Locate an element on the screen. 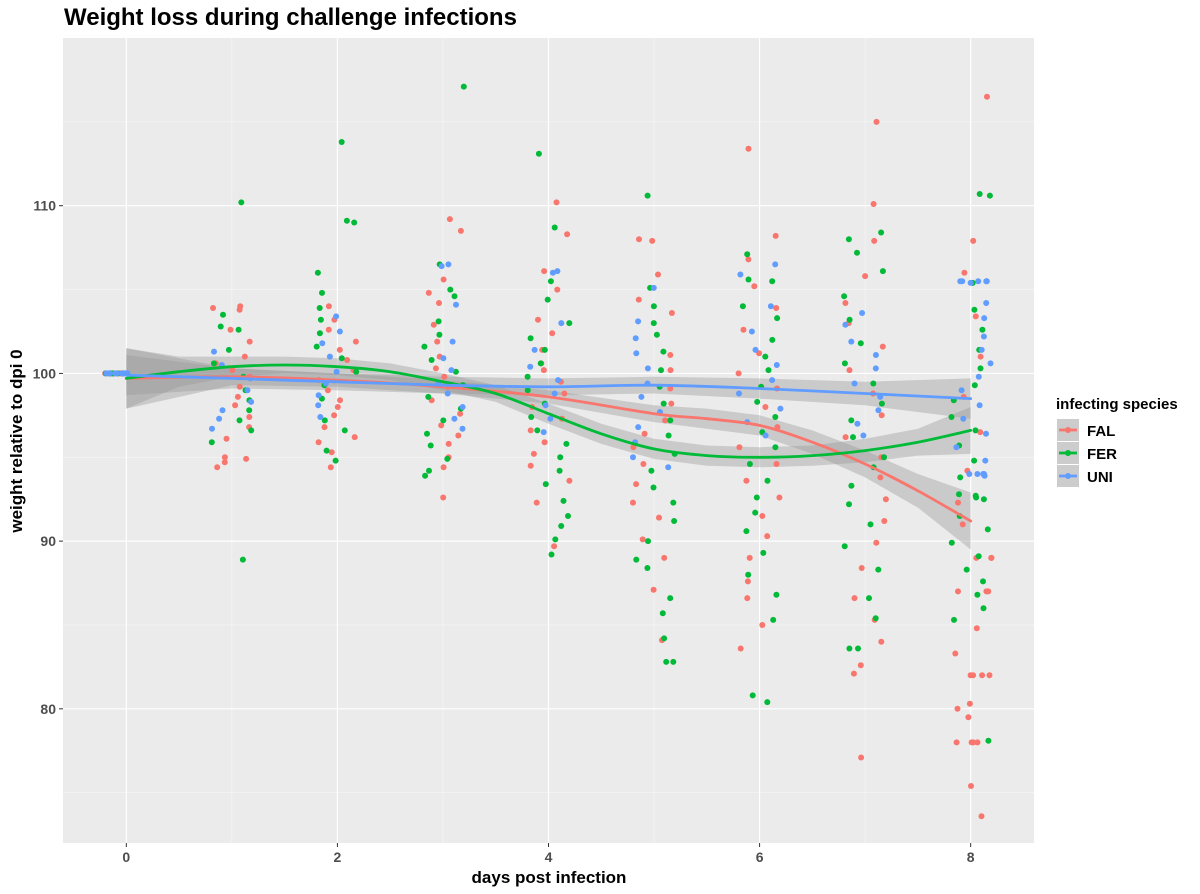 The image size is (1200, 894). smooth-line-uni is located at coordinates (548, 386).